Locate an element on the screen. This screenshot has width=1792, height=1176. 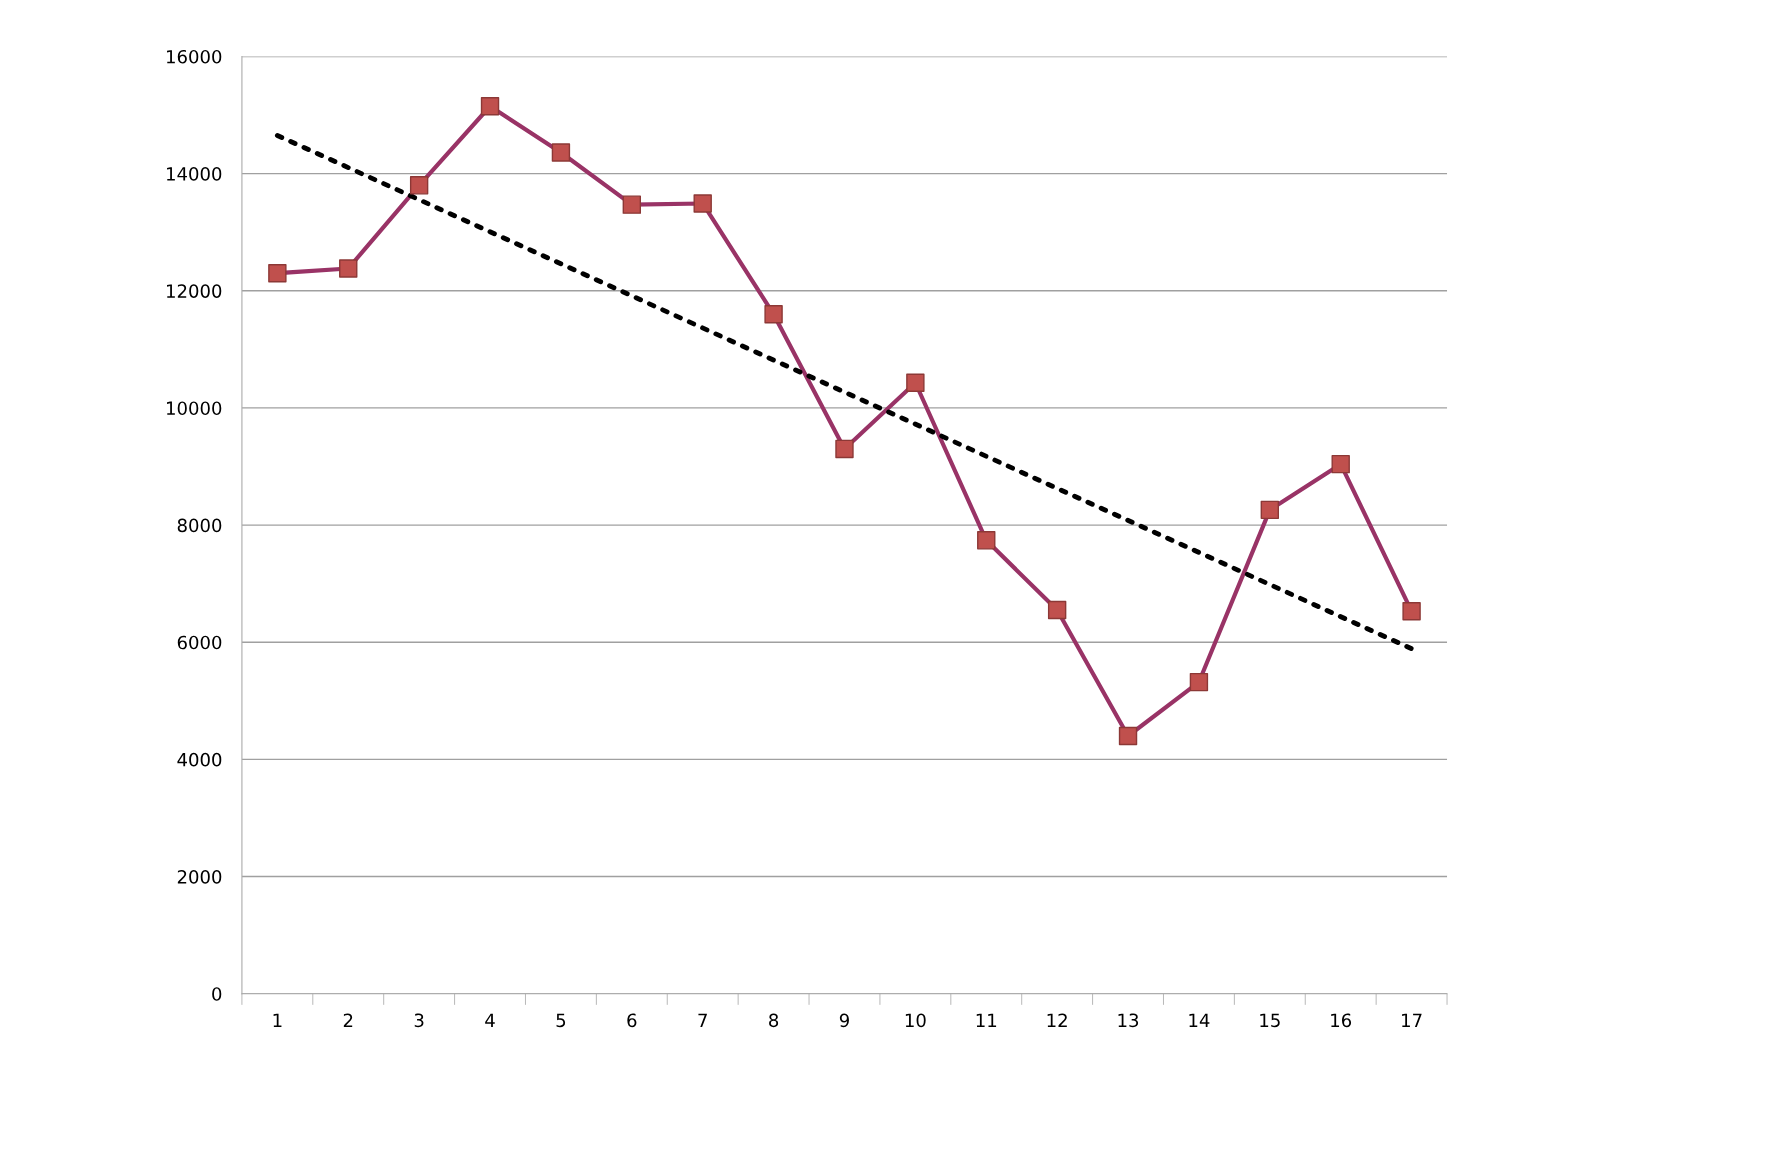
y-tick-label: 12000 is located at coordinates (194, 291).